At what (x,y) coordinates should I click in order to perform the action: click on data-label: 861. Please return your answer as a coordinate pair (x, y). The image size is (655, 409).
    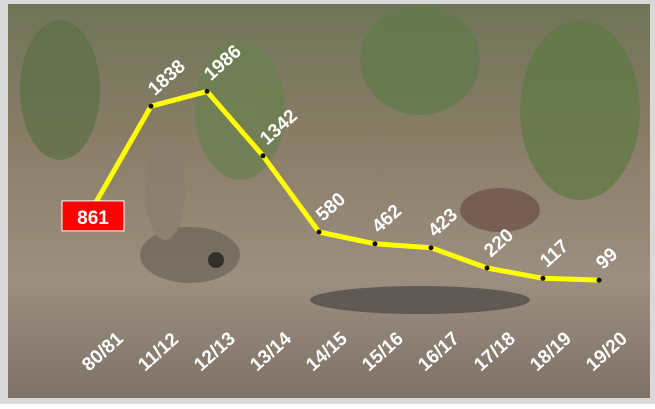
    Looking at the image, I should click on (93, 218).